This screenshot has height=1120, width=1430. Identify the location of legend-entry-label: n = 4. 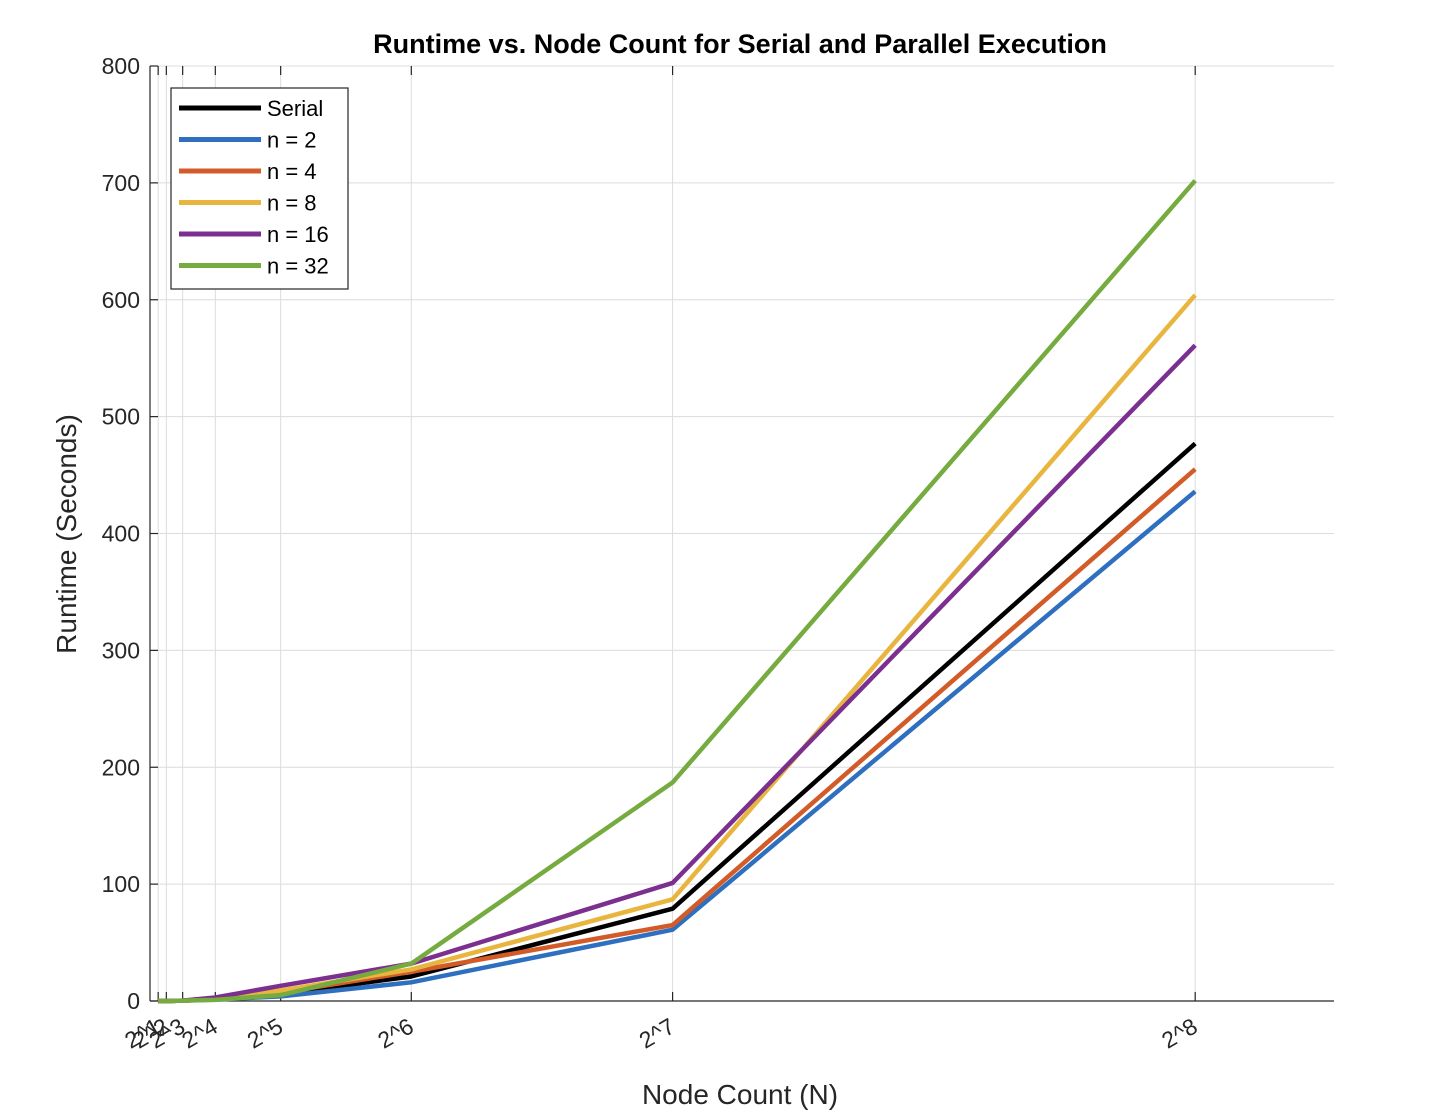
(292, 171).